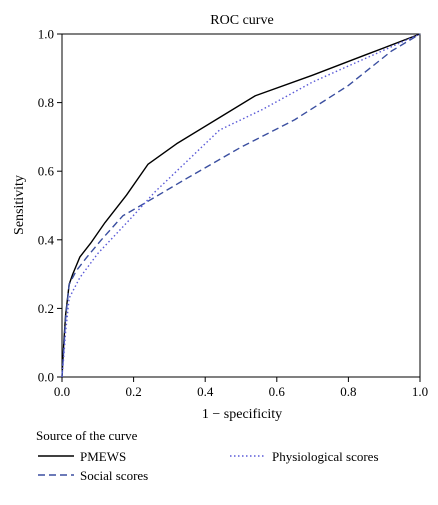  I want to click on legend-swatch-social-scores, so click(56, 475).